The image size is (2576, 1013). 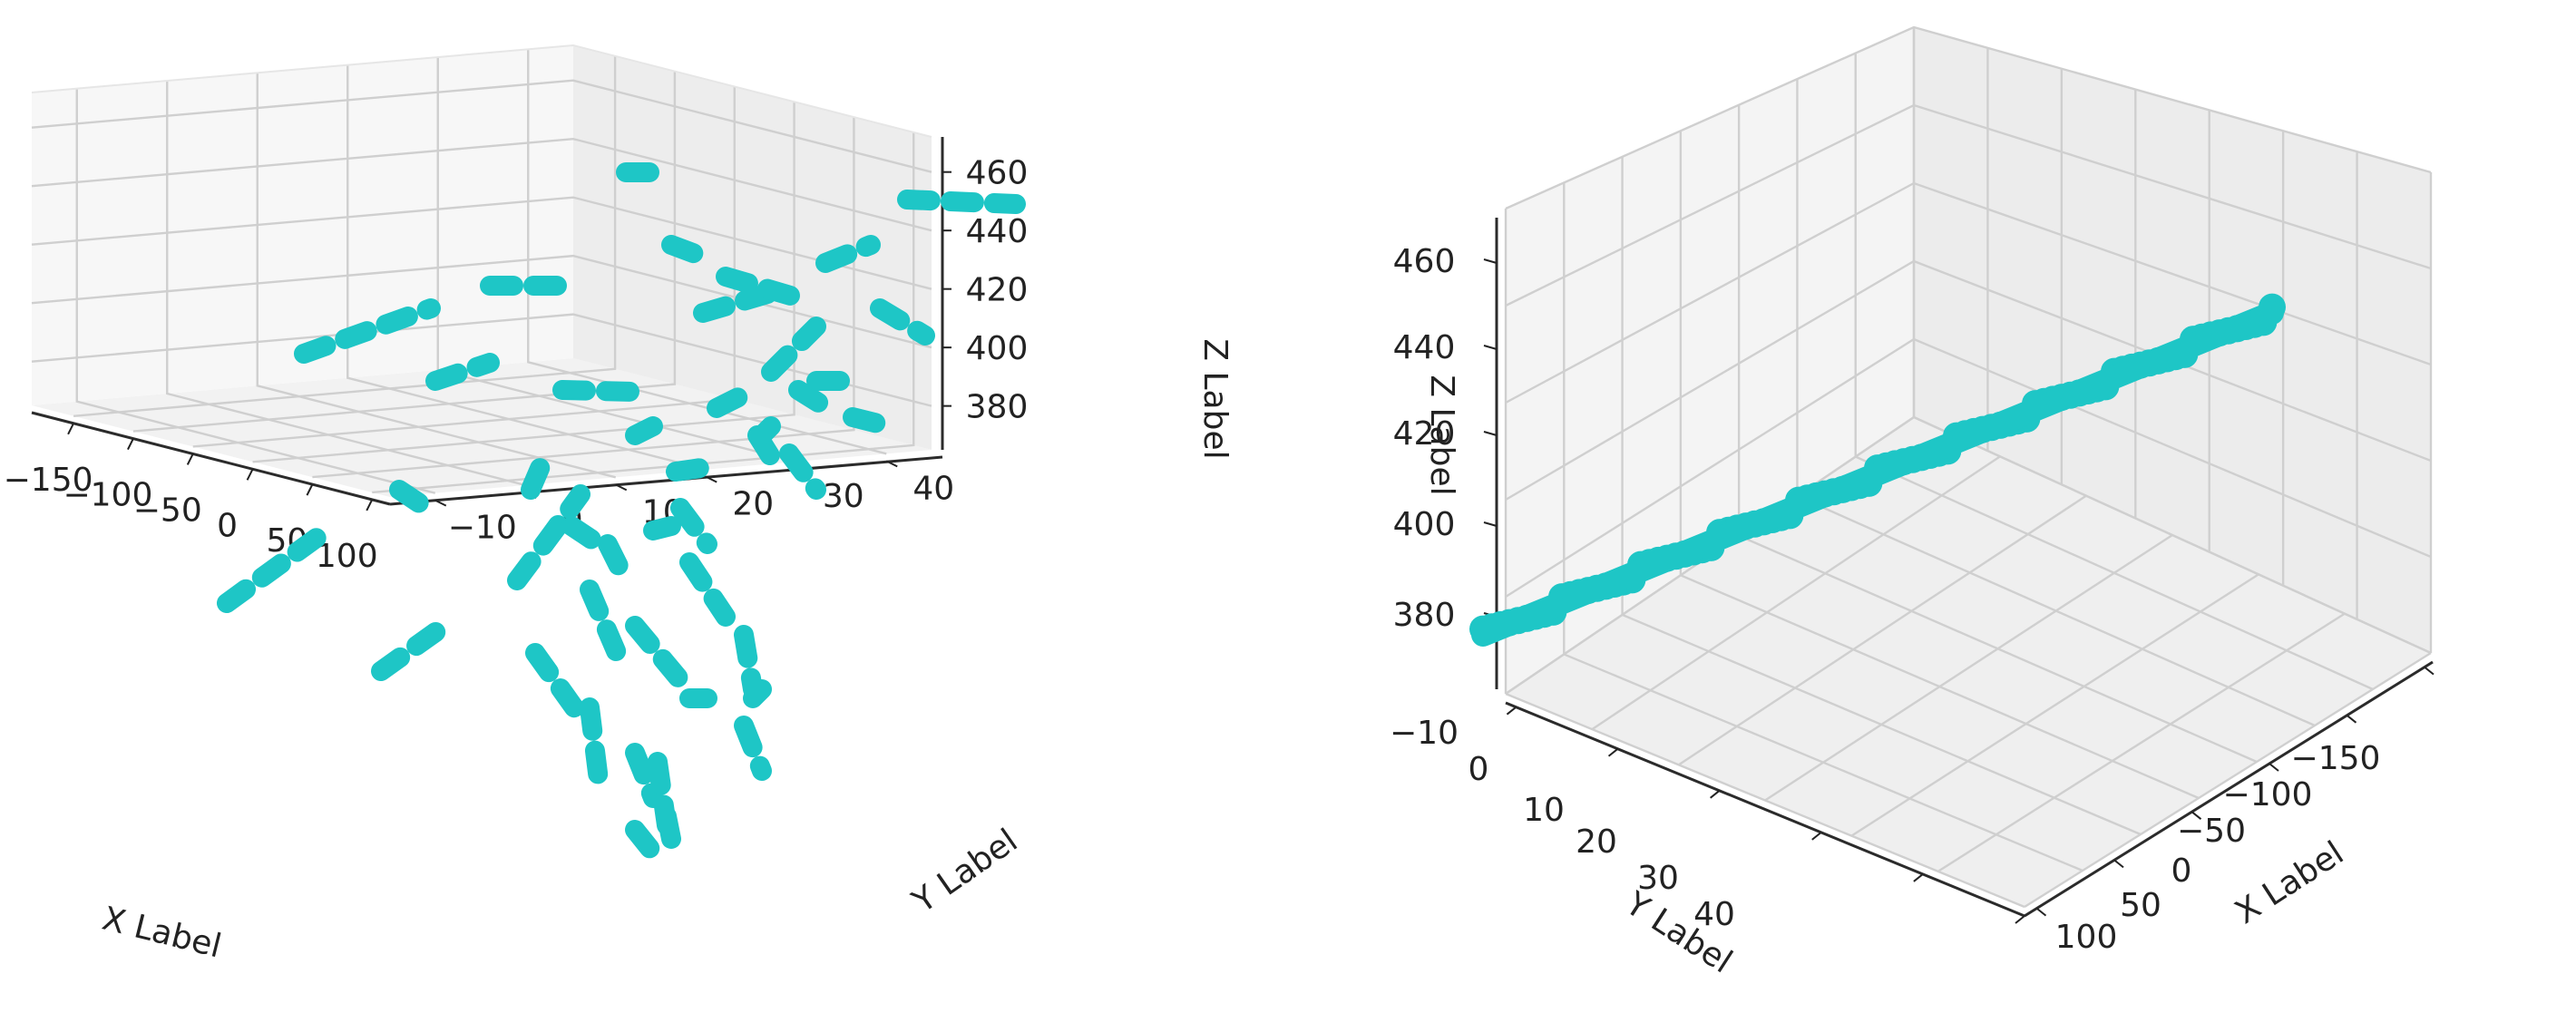 I want to click on x-tick-label: −100, so click(x=2268, y=794).